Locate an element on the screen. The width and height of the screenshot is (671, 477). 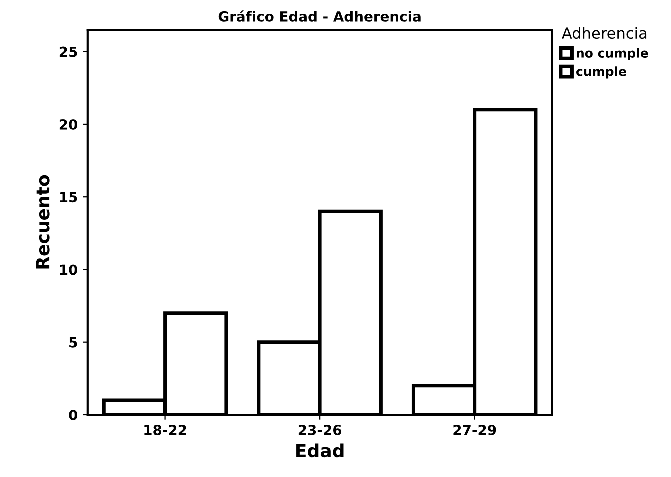
x-tick-label: 18-22 is located at coordinates (165, 430).